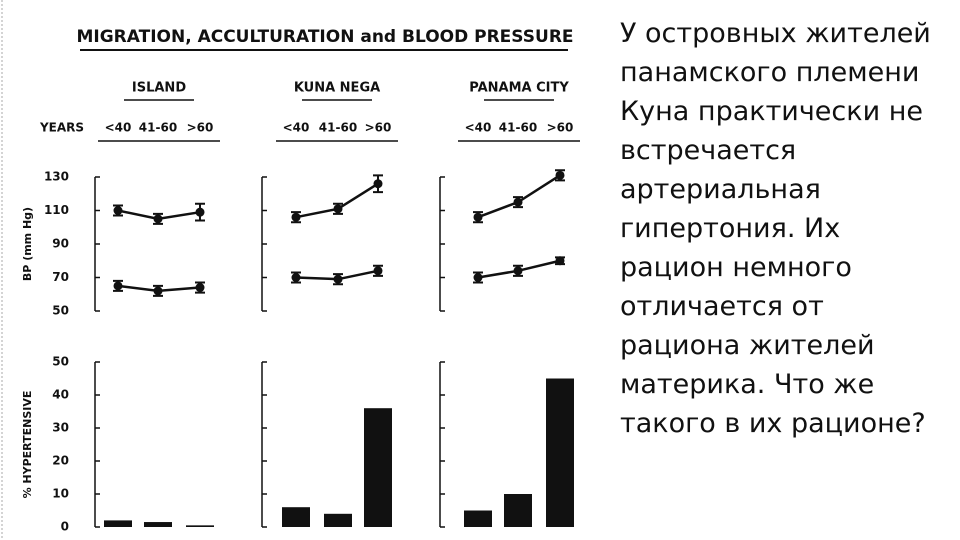 Image resolution: width=960 pixels, height=540 pixels. Describe the element at coordinates (159, 88) in the screenshot. I see `group-label: ISLAND` at that location.